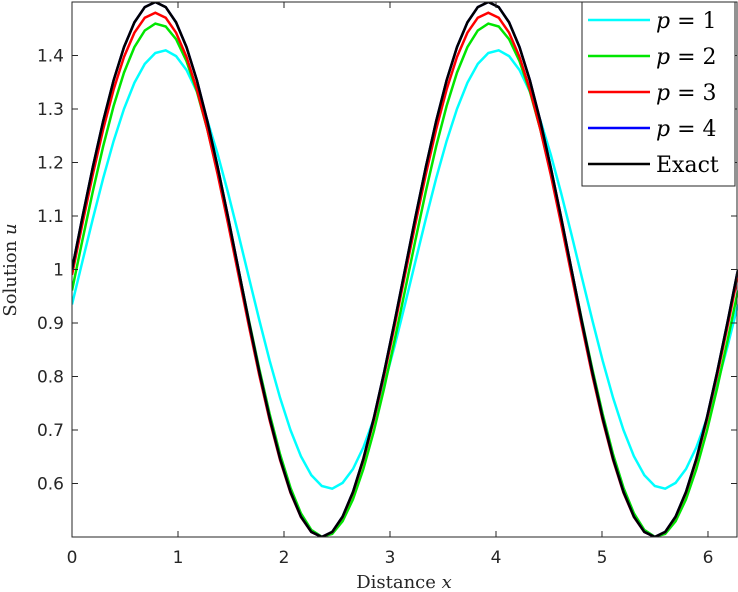 The height and width of the screenshot is (592, 738). What do you see at coordinates (58, 271) in the screenshot?
I see `y-tick-label: 1` at bounding box center [58, 271].